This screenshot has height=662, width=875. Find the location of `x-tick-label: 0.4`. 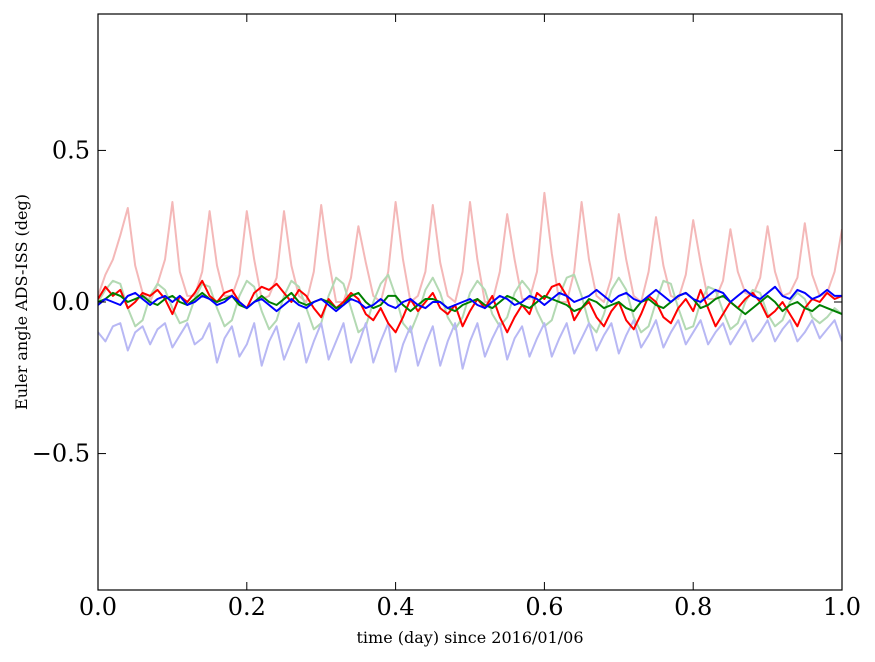

x-tick-label: 0.4 is located at coordinates (396, 607).